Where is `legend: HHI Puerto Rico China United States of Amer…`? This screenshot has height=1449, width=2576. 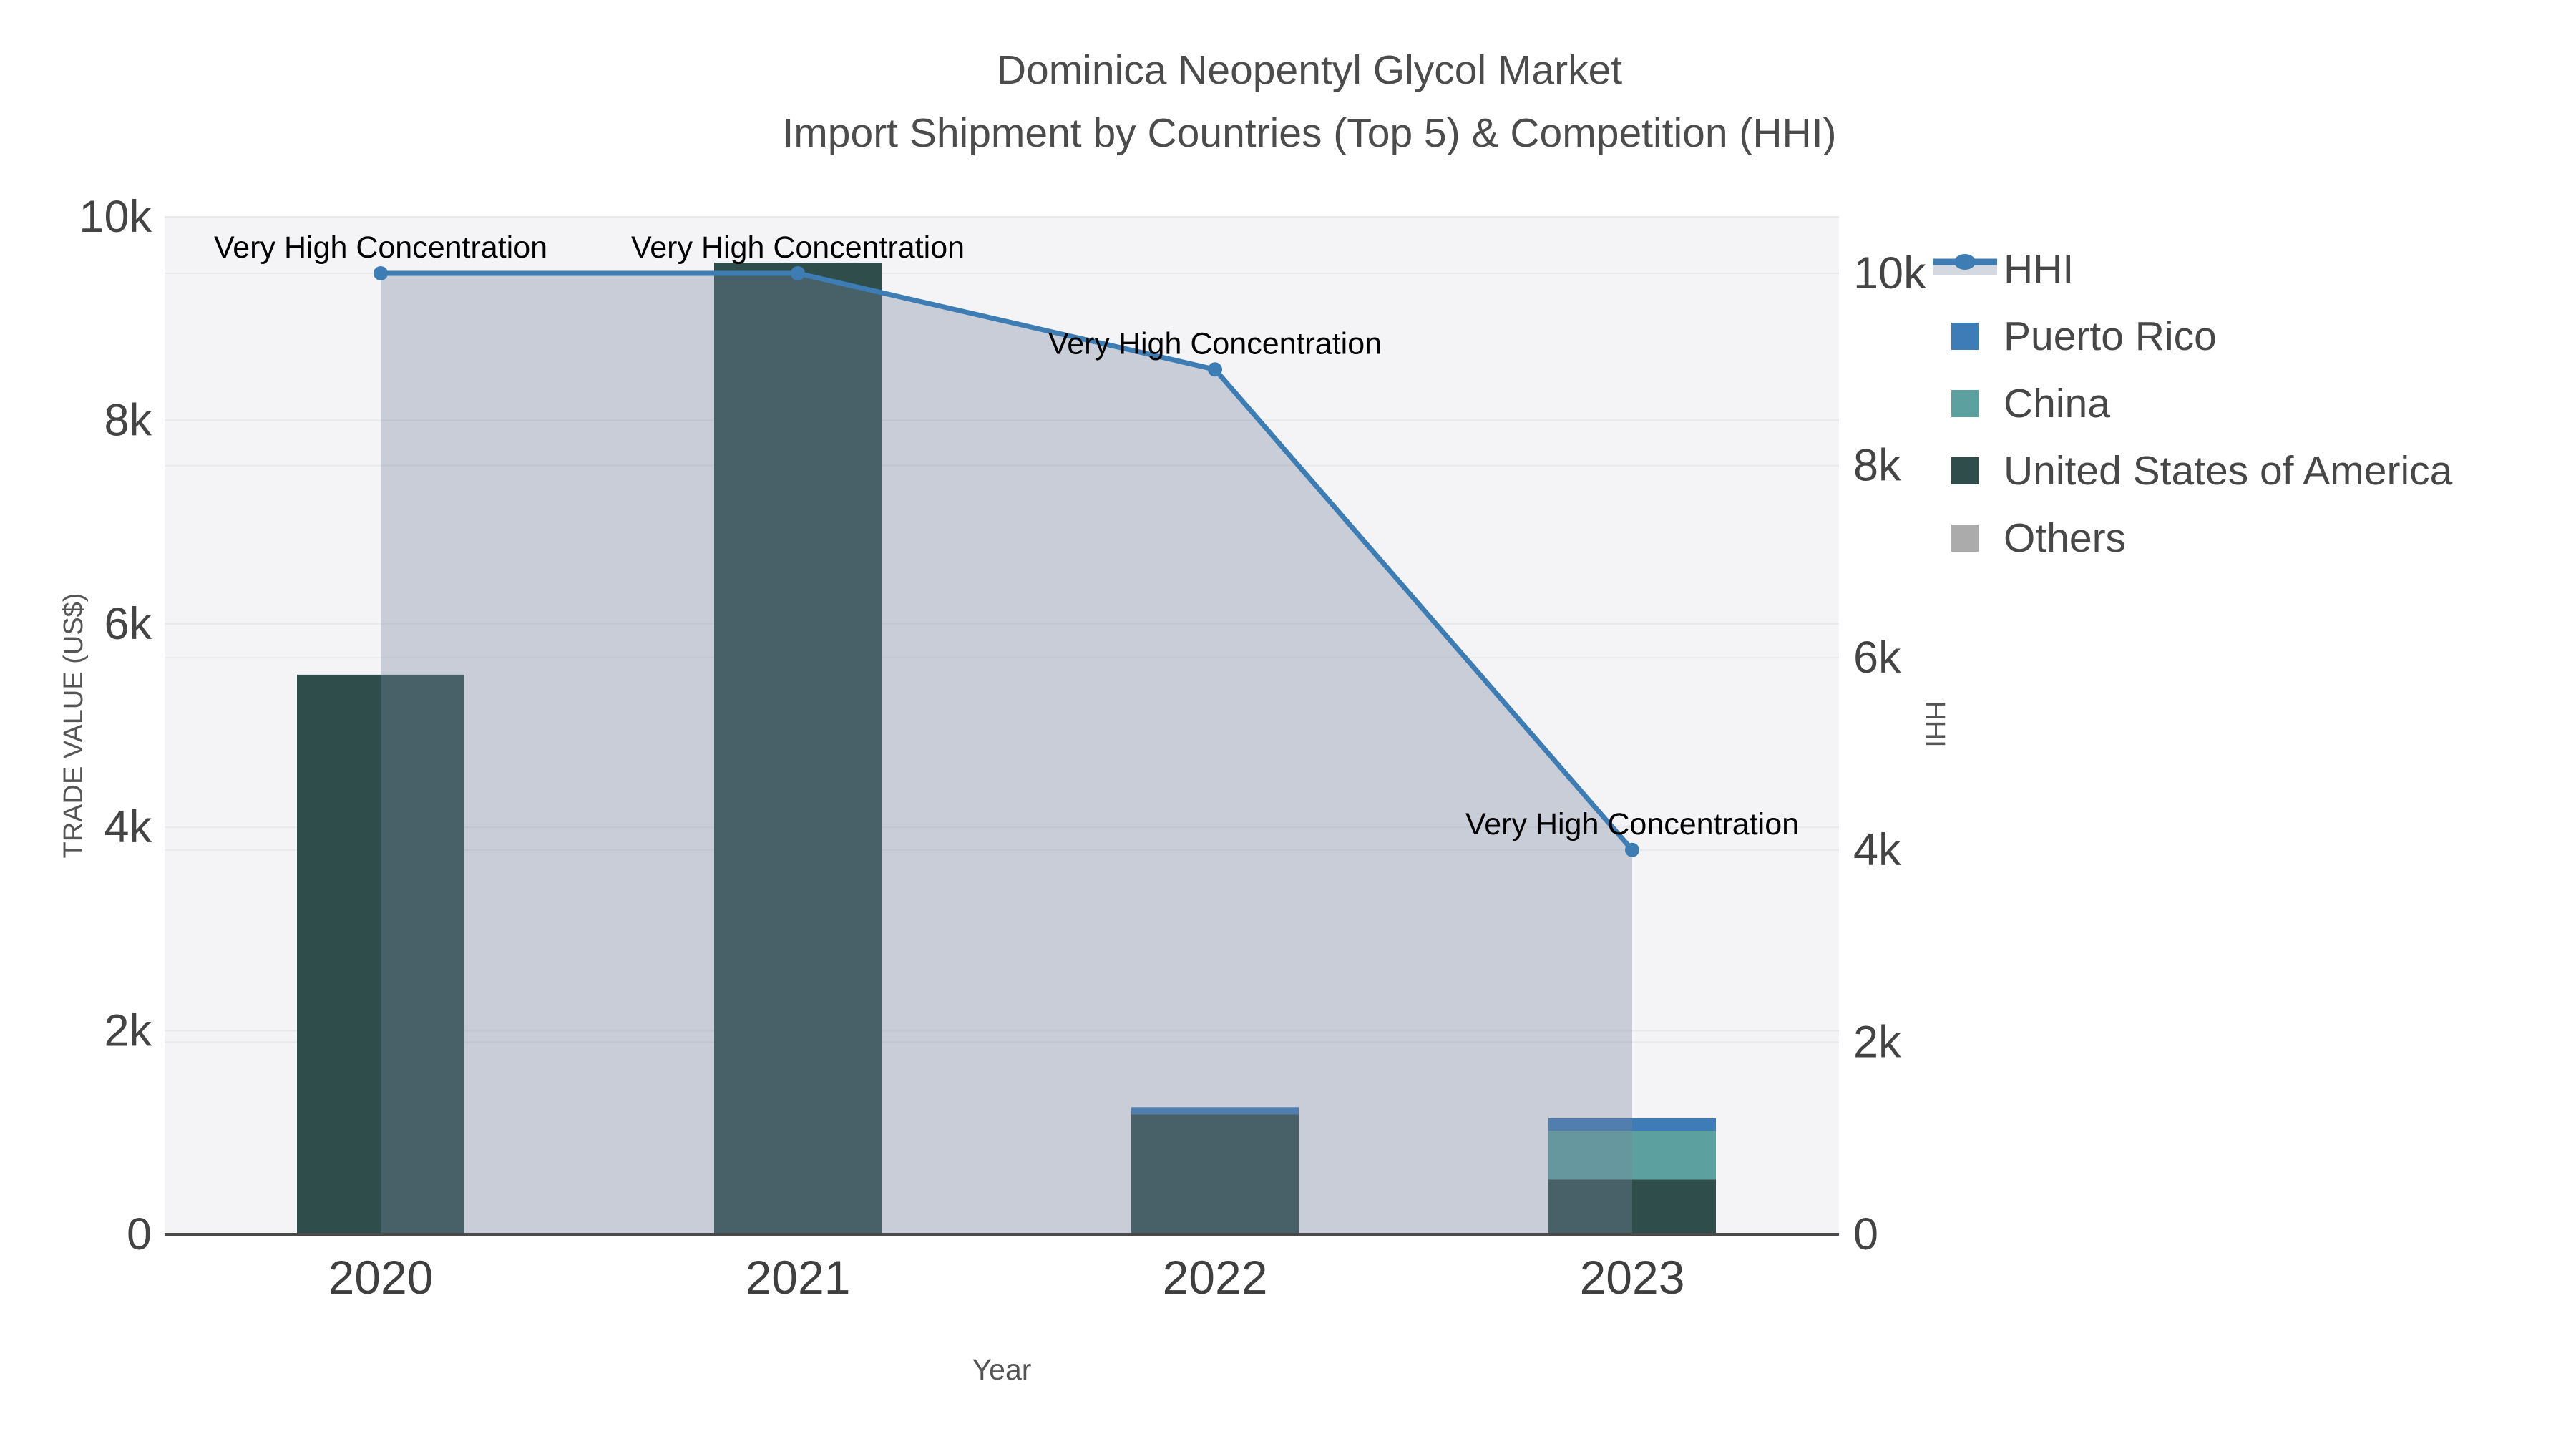
legend: HHI Puerto Rico China United States of Amer… is located at coordinates (2247, 403).